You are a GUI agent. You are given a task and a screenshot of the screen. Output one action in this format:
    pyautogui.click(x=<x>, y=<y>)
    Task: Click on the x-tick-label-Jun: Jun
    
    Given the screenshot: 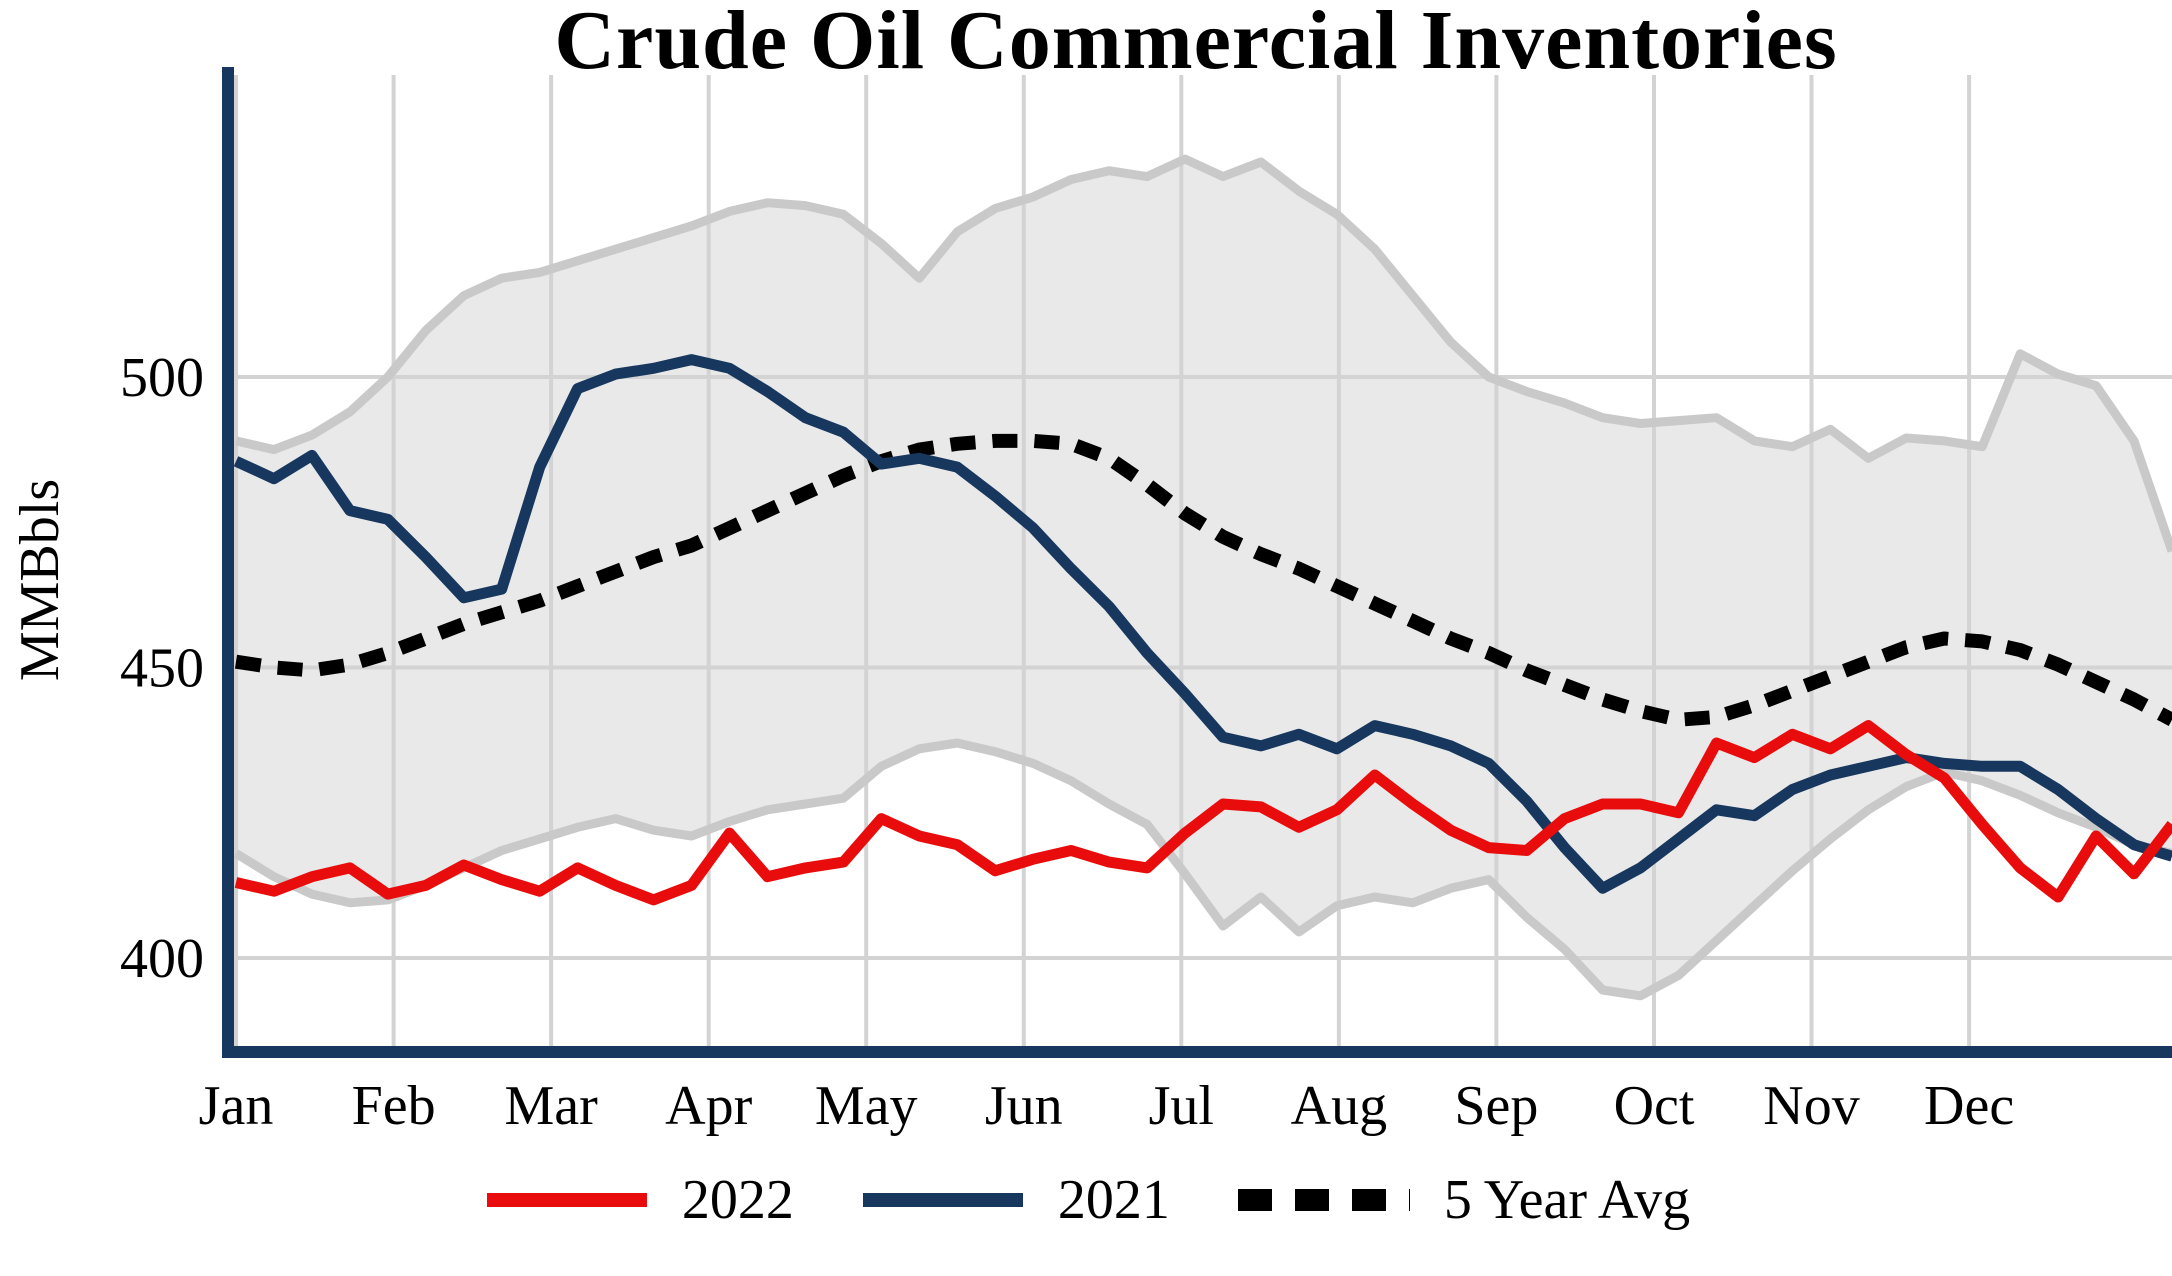 What is the action you would take?
    pyautogui.click(x=1024, y=1106)
    